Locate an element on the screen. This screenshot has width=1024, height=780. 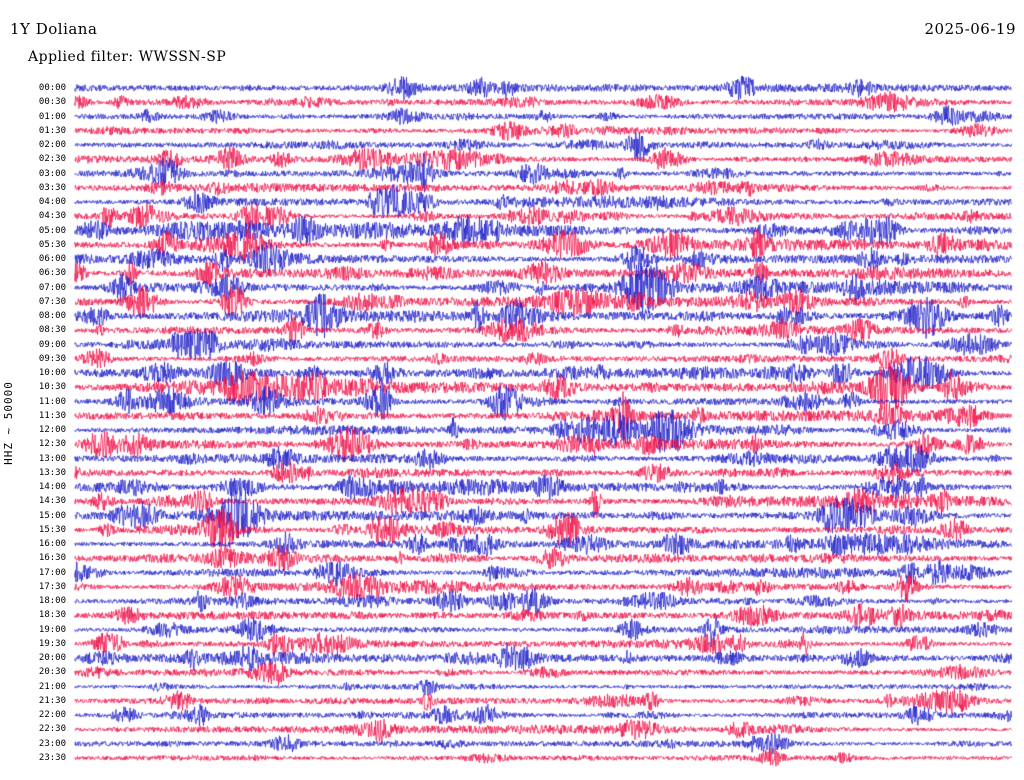
time-label: 09:00 is located at coordinates (52, 344).